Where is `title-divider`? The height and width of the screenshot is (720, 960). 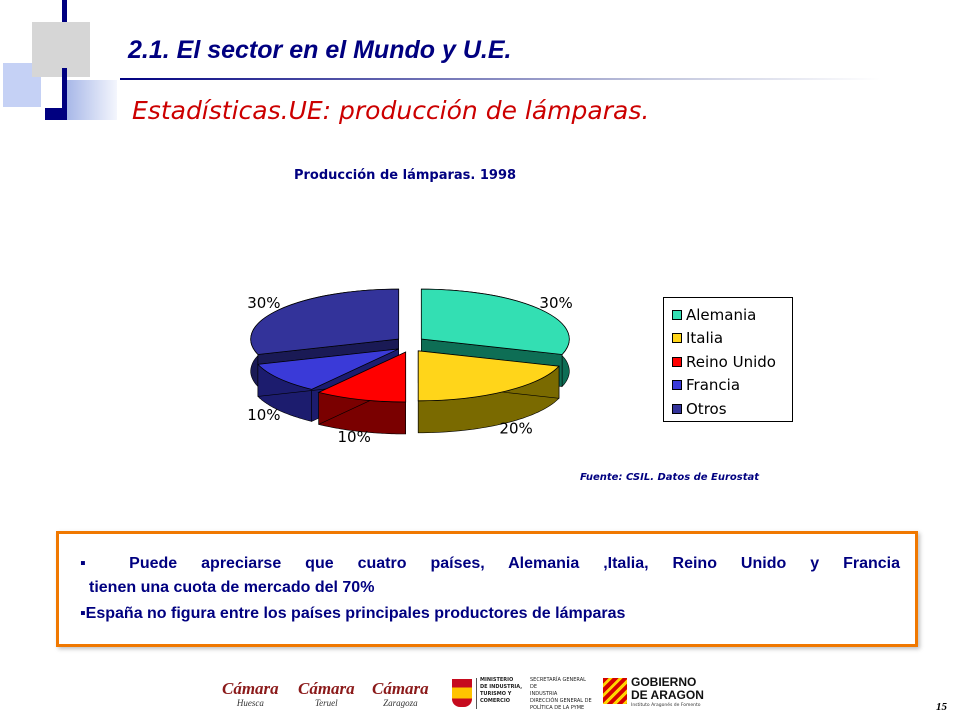 title-divider is located at coordinates (500, 79).